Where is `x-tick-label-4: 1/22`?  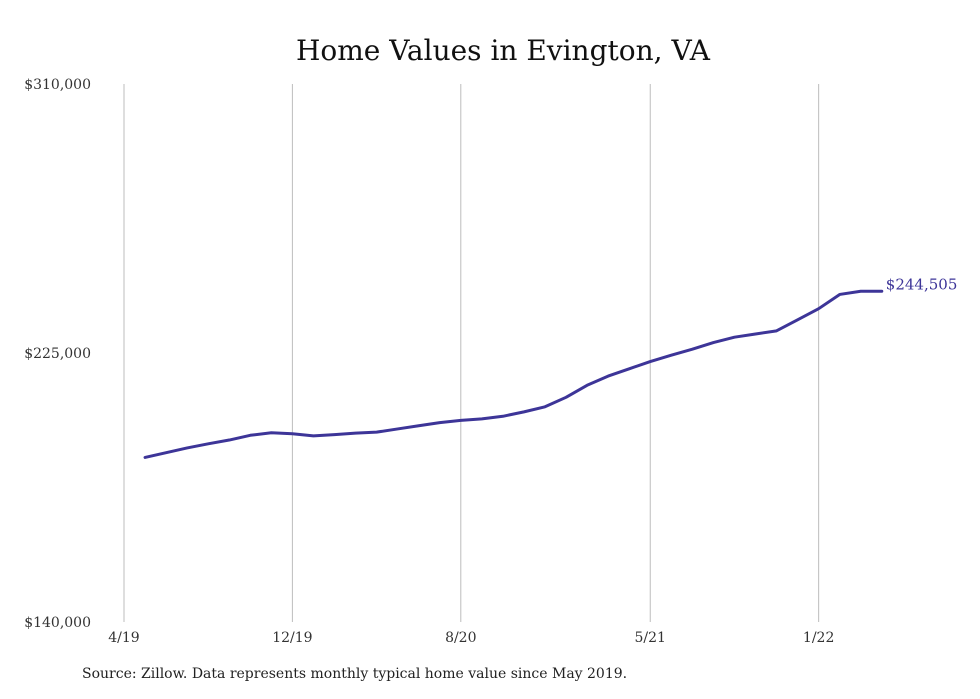 x-tick-label-4: 1/22 is located at coordinates (818, 638).